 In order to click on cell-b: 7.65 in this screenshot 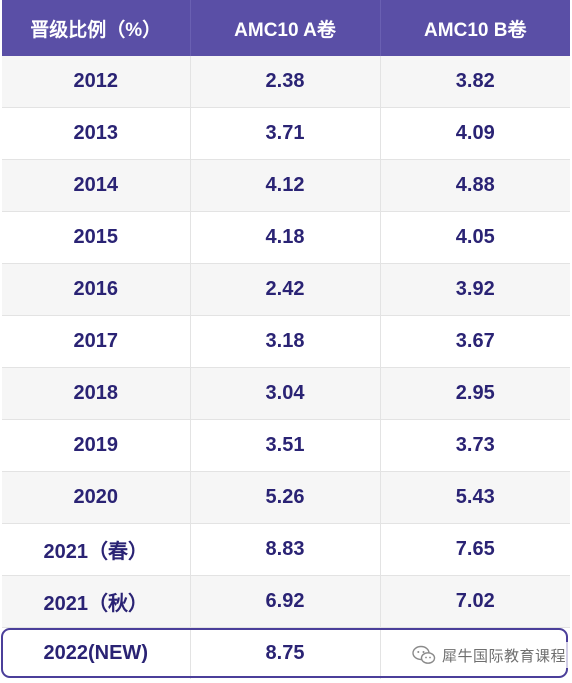, I will do `click(475, 549)`.